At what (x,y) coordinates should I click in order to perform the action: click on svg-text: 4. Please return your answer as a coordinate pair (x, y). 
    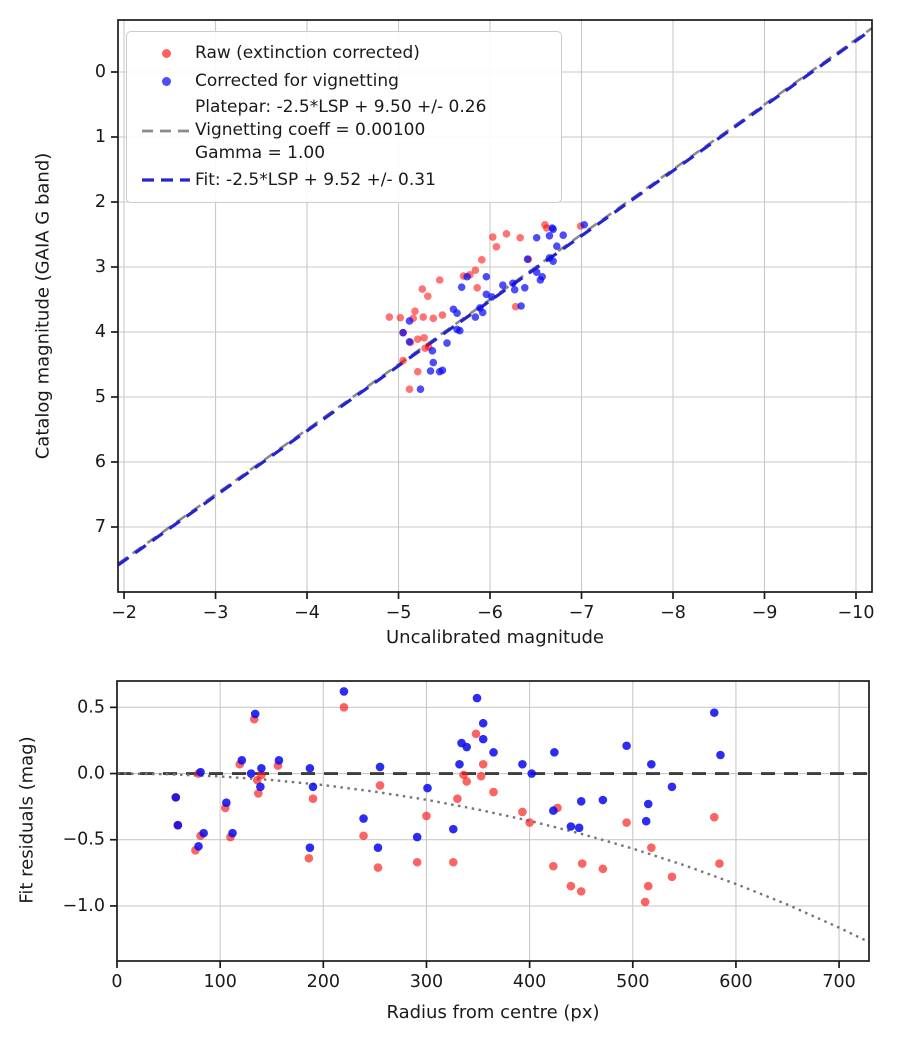
    Looking at the image, I should click on (100, 332).